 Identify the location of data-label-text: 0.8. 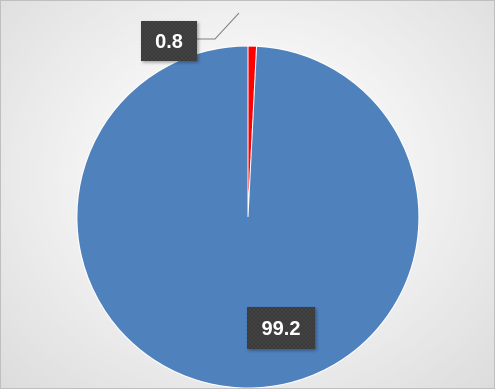
(169, 42).